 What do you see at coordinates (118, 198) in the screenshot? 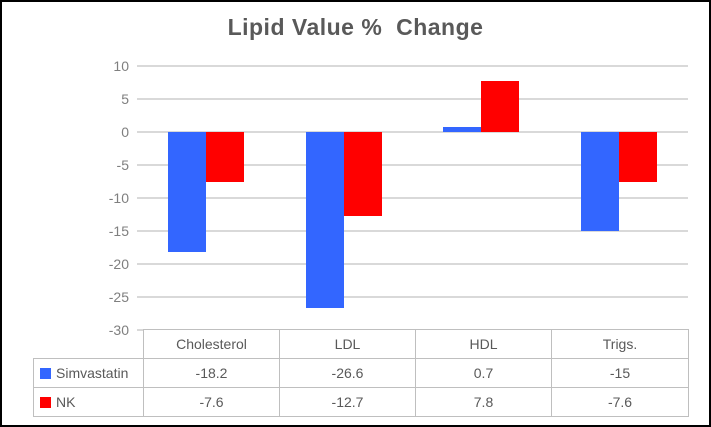
I see `y-tick-label--10: -10` at bounding box center [118, 198].